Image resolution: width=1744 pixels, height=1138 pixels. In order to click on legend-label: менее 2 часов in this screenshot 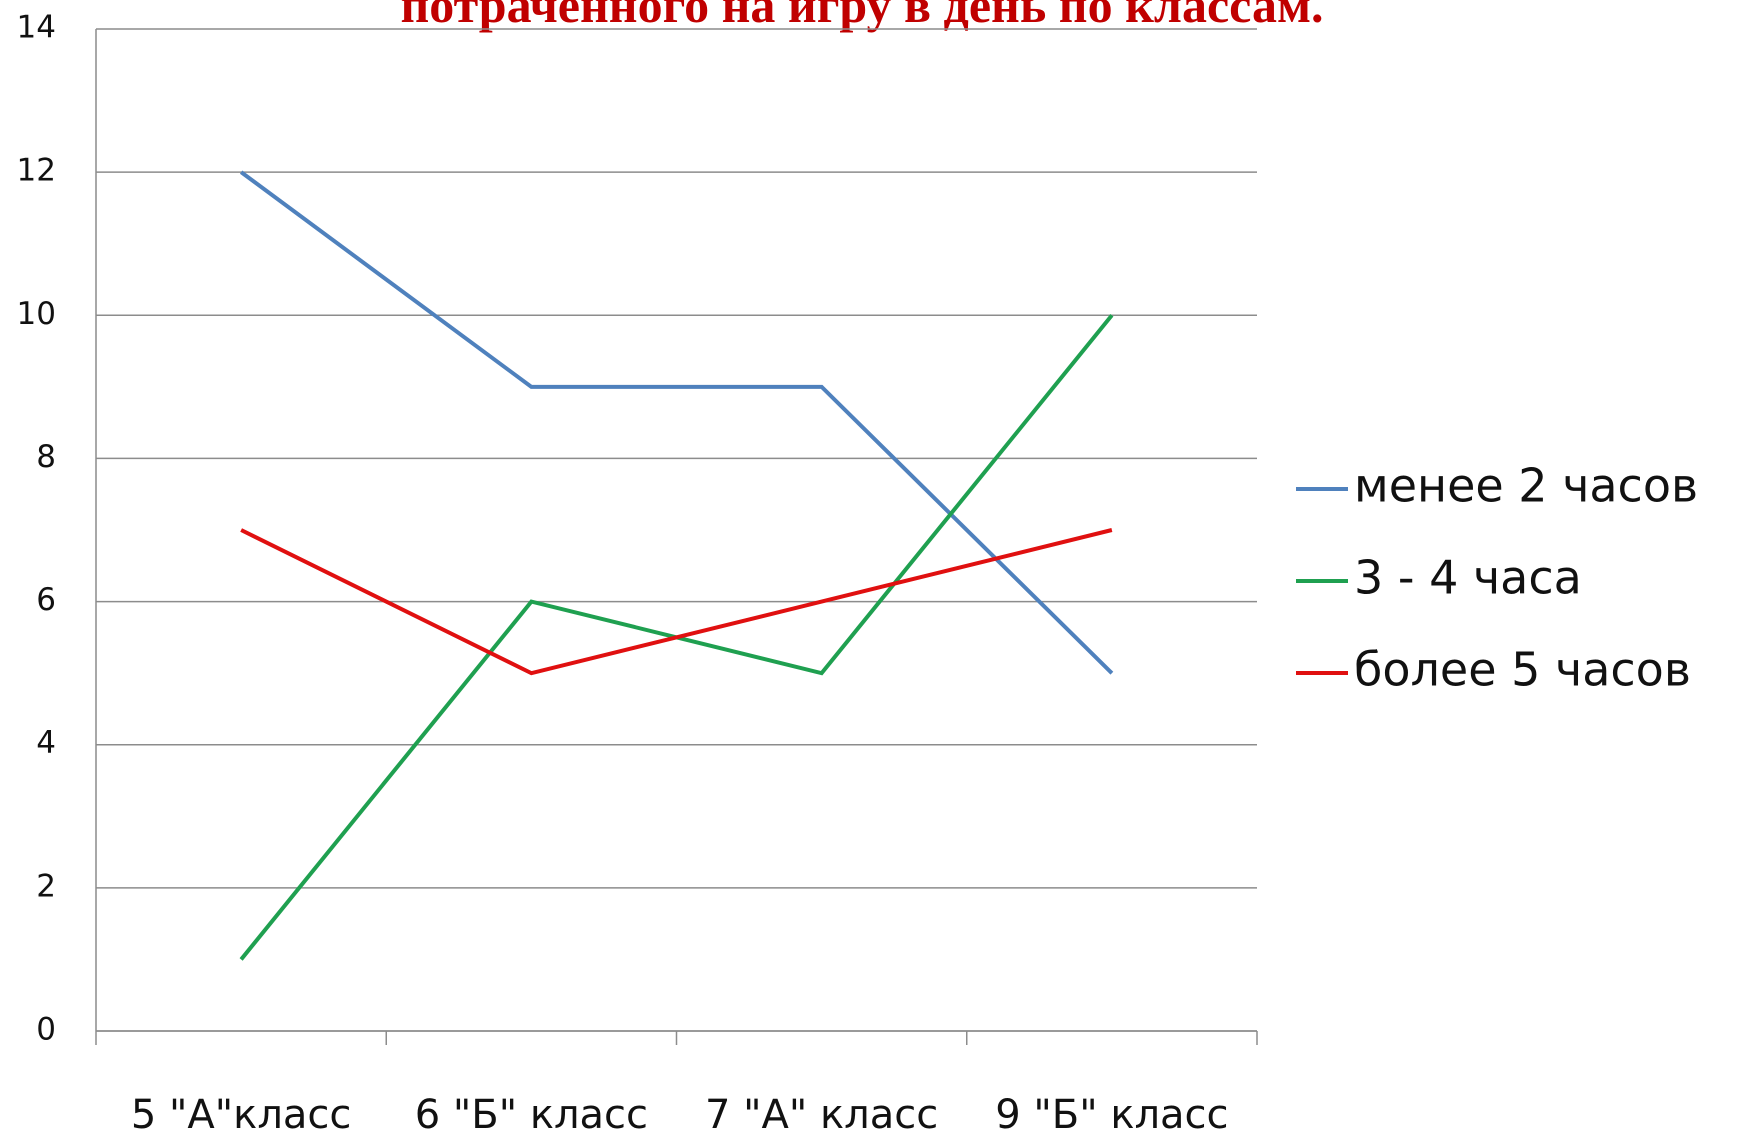, I will do `click(1526, 486)`.